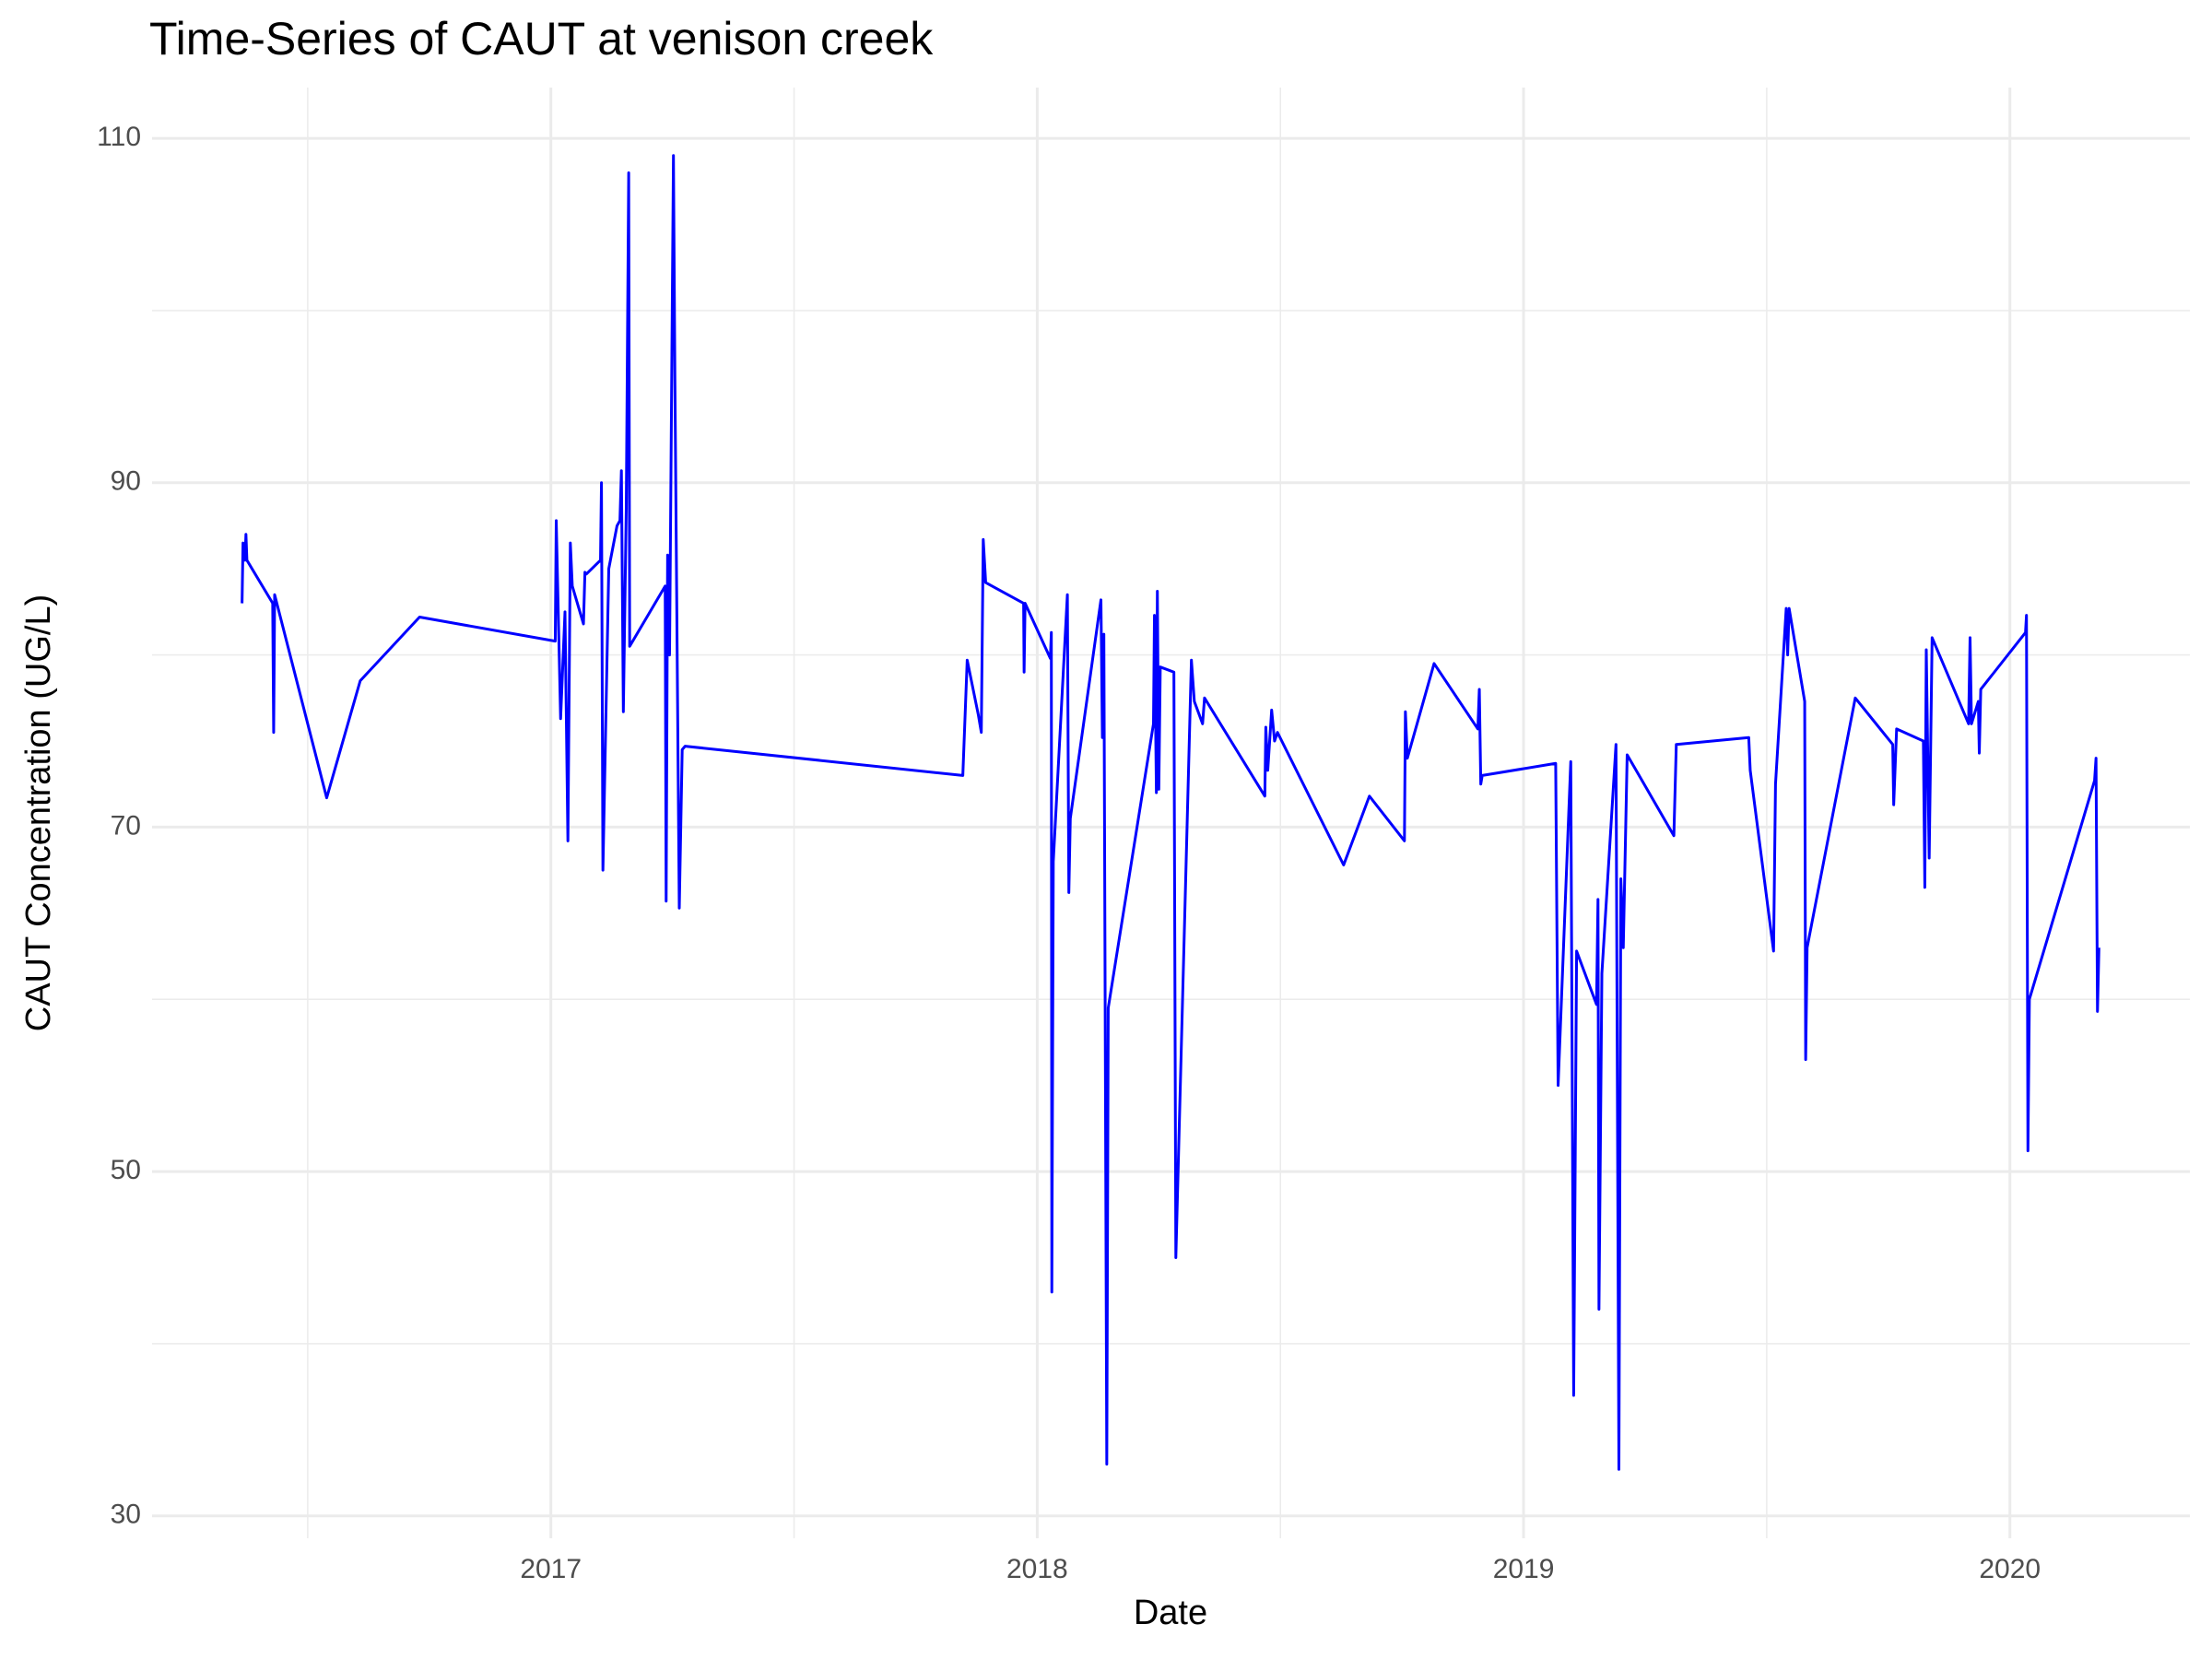  Describe the element at coordinates (541, 39) in the screenshot. I see `chart-title: Time-Series of CAUT at venison creek` at that location.